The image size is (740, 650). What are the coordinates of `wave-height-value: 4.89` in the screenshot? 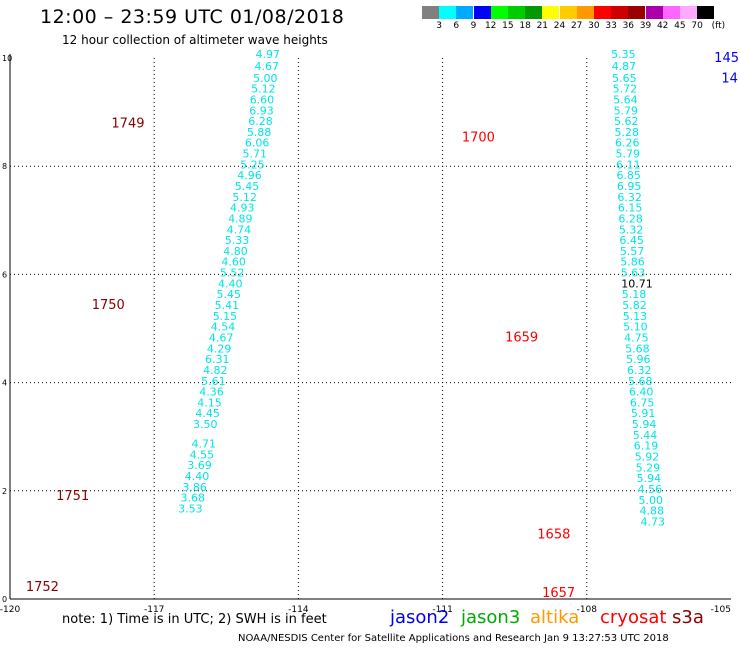 It's located at (240, 218).